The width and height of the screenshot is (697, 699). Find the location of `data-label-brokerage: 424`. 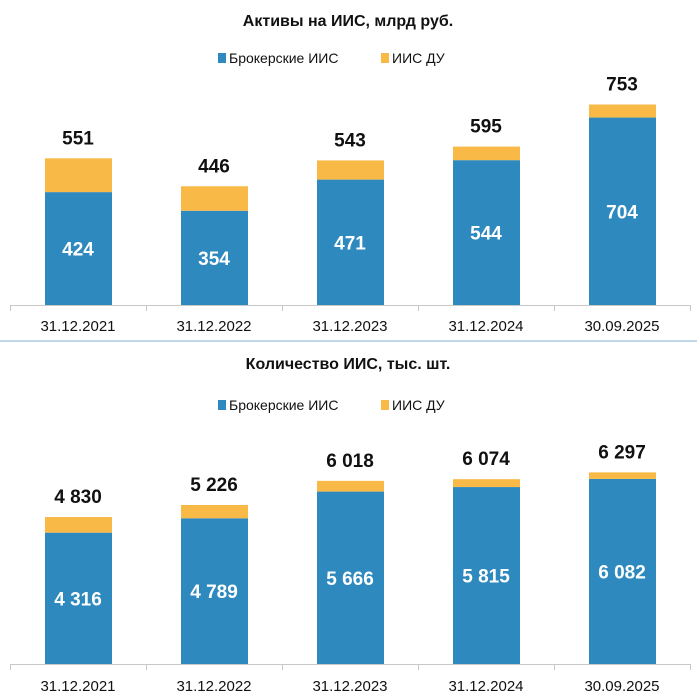

data-label-brokerage: 424 is located at coordinates (78, 250).